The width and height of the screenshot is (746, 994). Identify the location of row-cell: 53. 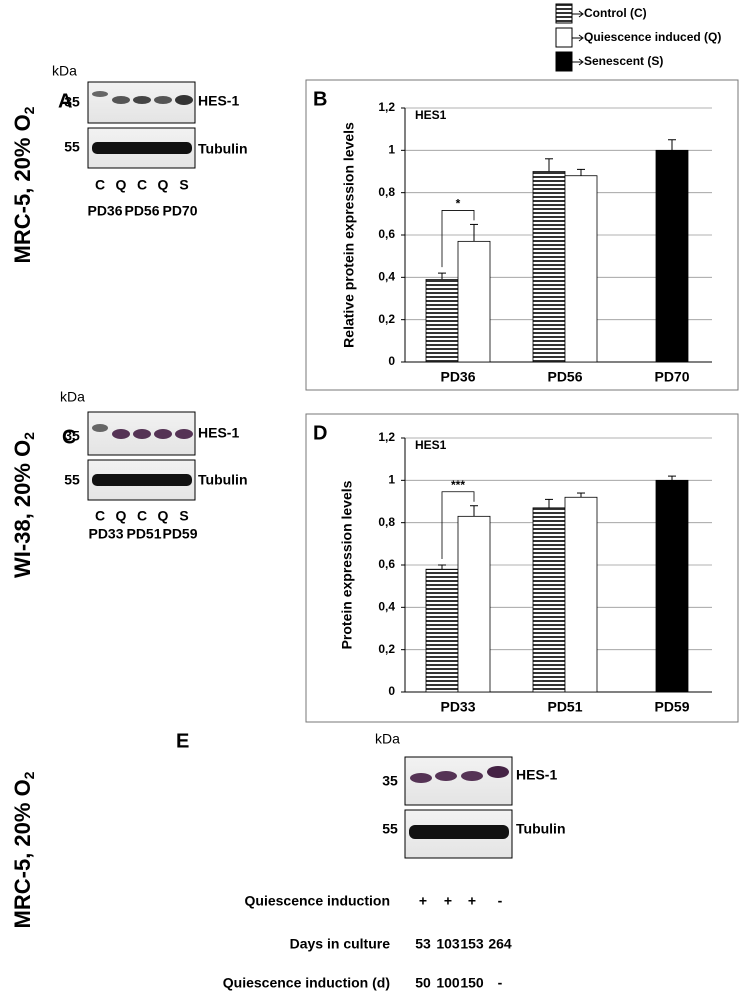
(423, 944).